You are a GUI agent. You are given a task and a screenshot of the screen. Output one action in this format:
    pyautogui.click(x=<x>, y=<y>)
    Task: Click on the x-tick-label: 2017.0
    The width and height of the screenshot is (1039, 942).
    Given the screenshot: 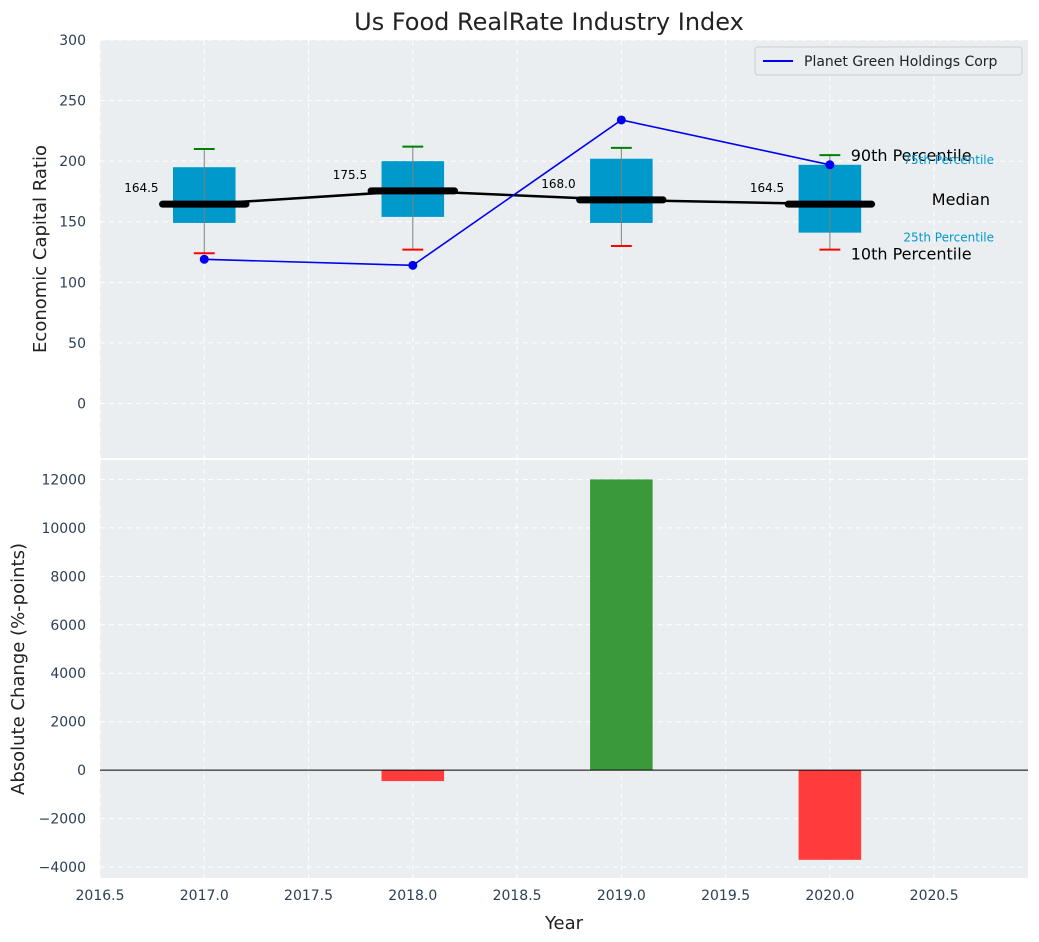 What is the action you would take?
    pyautogui.click(x=204, y=896)
    